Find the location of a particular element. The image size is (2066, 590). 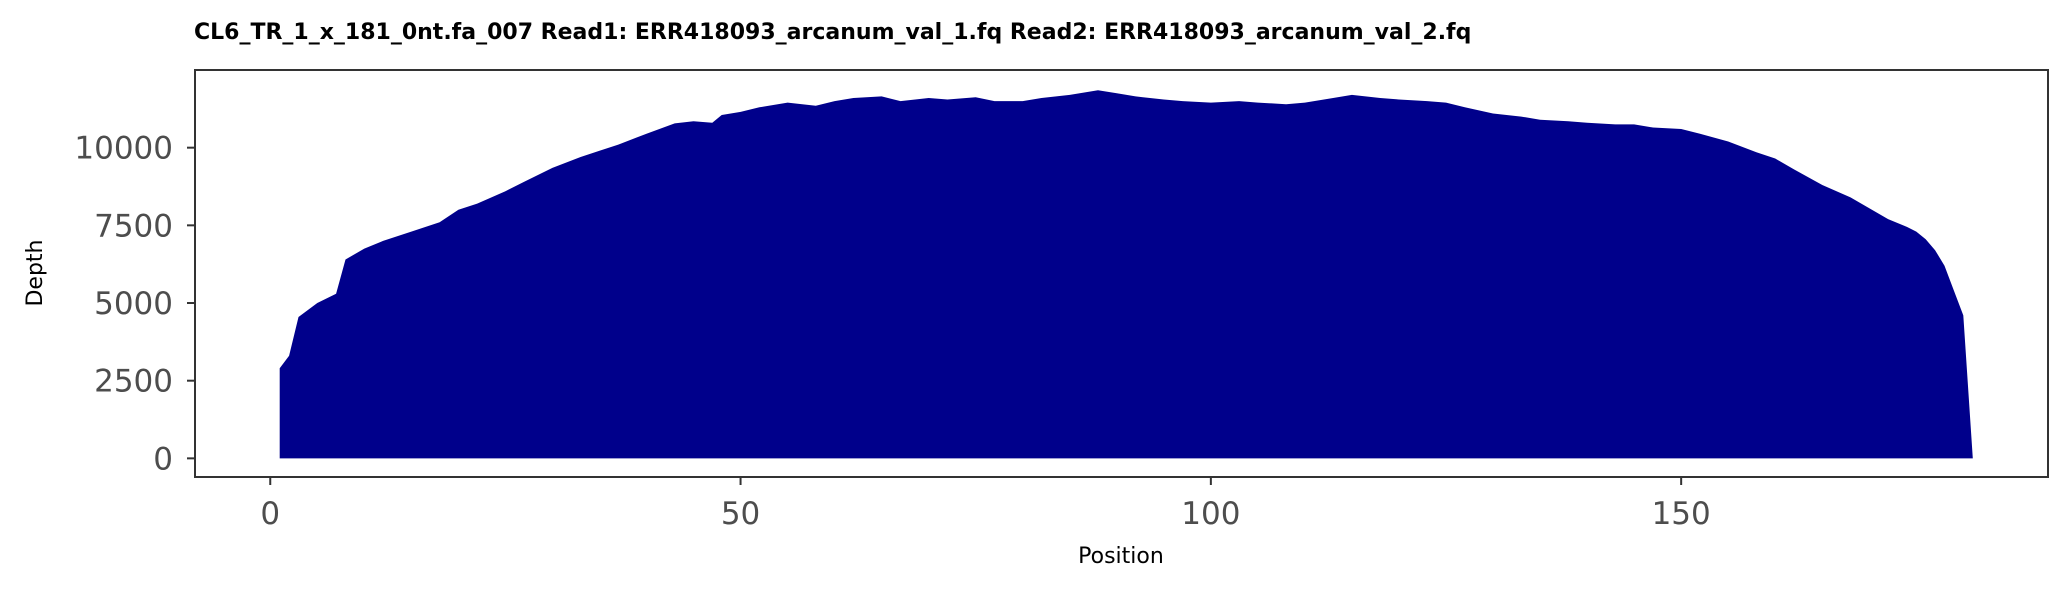

x-tick-label: 0 is located at coordinates (270, 514).